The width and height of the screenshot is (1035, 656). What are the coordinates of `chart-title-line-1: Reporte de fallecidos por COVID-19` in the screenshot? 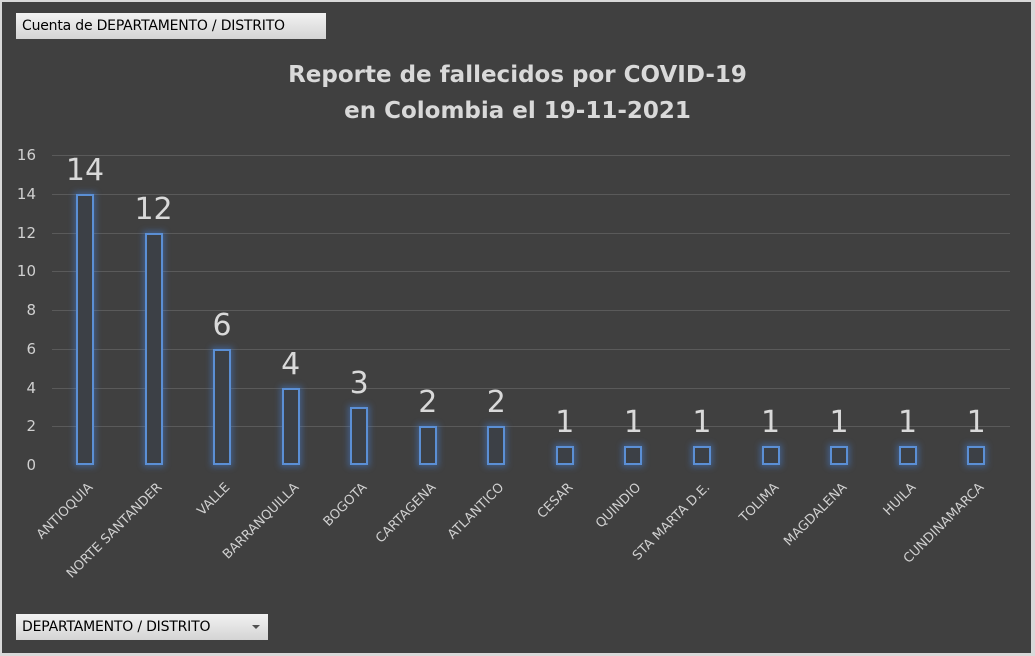 It's located at (517, 75).